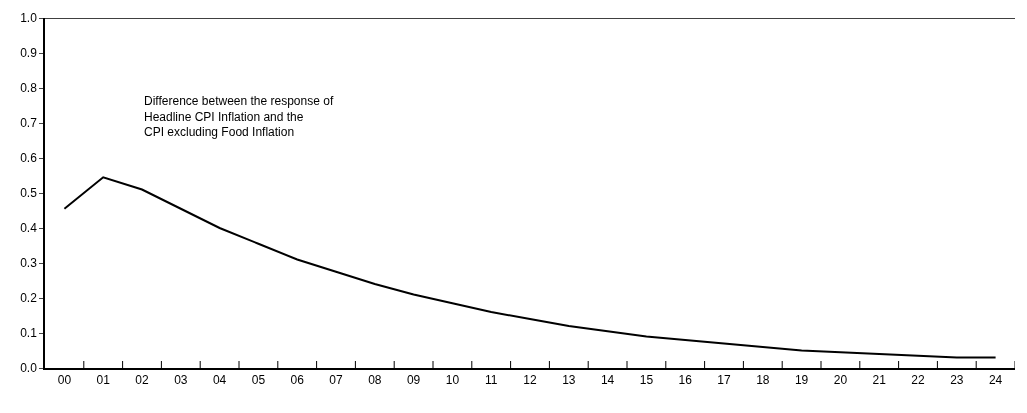  What do you see at coordinates (607, 380) in the screenshot?
I see `x-tick-label: 14` at bounding box center [607, 380].